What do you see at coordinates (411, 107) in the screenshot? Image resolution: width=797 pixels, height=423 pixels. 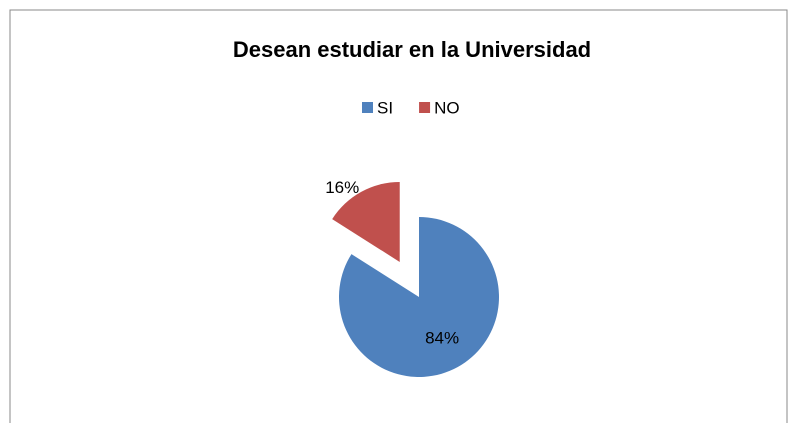 I see `legend: SI NO` at bounding box center [411, 107].